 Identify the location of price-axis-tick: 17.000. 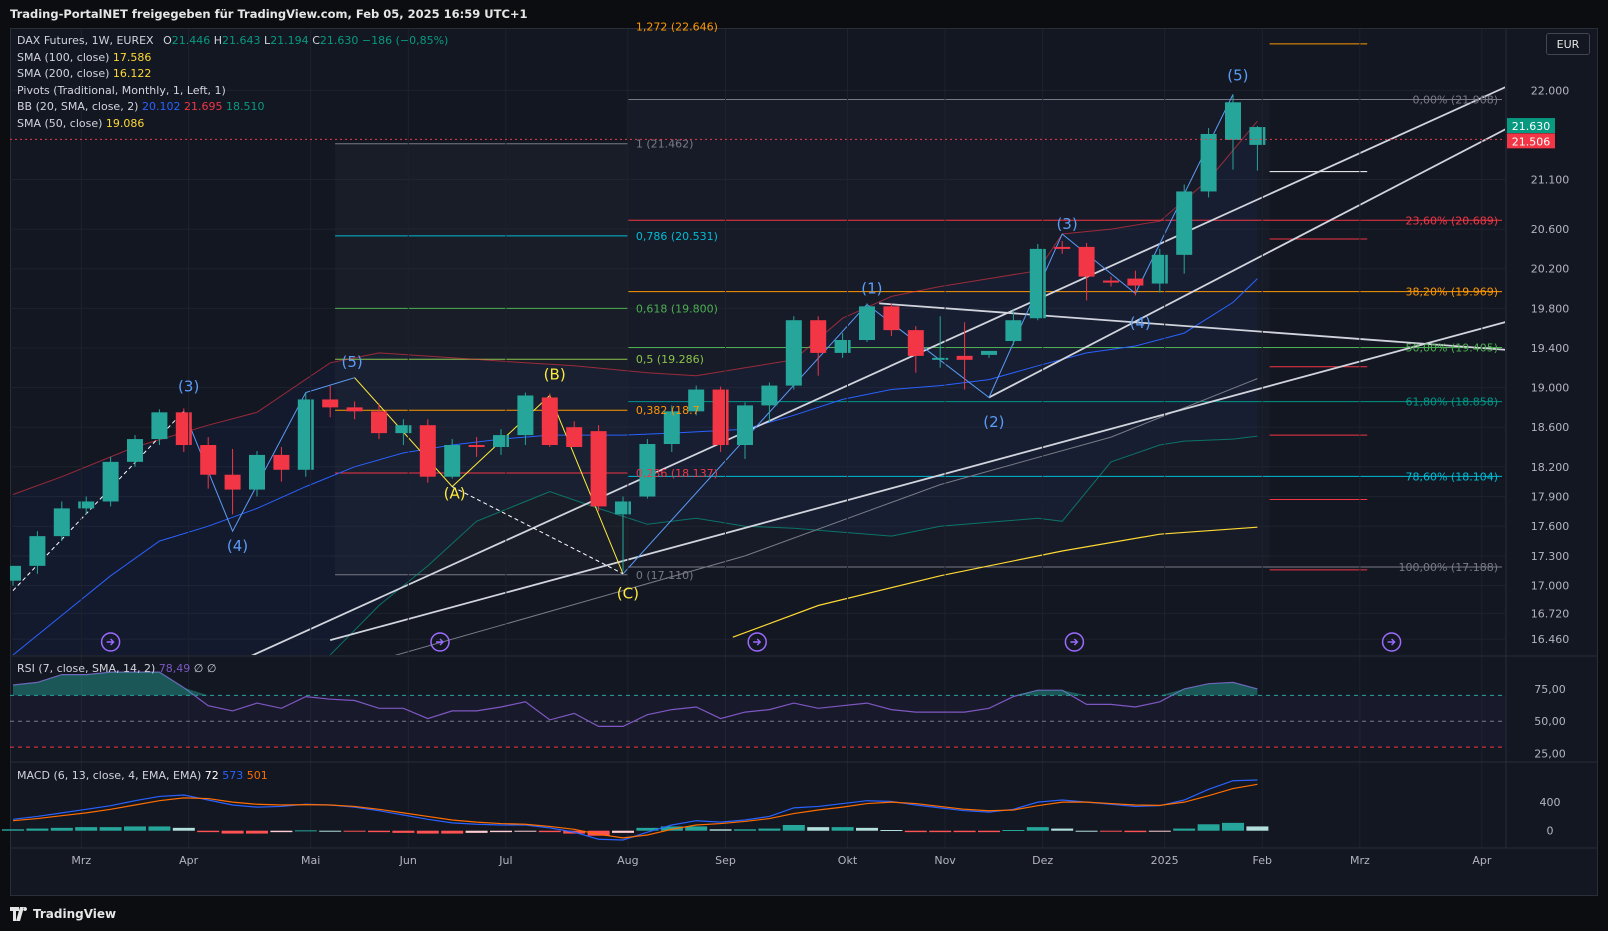
(1550, 586).